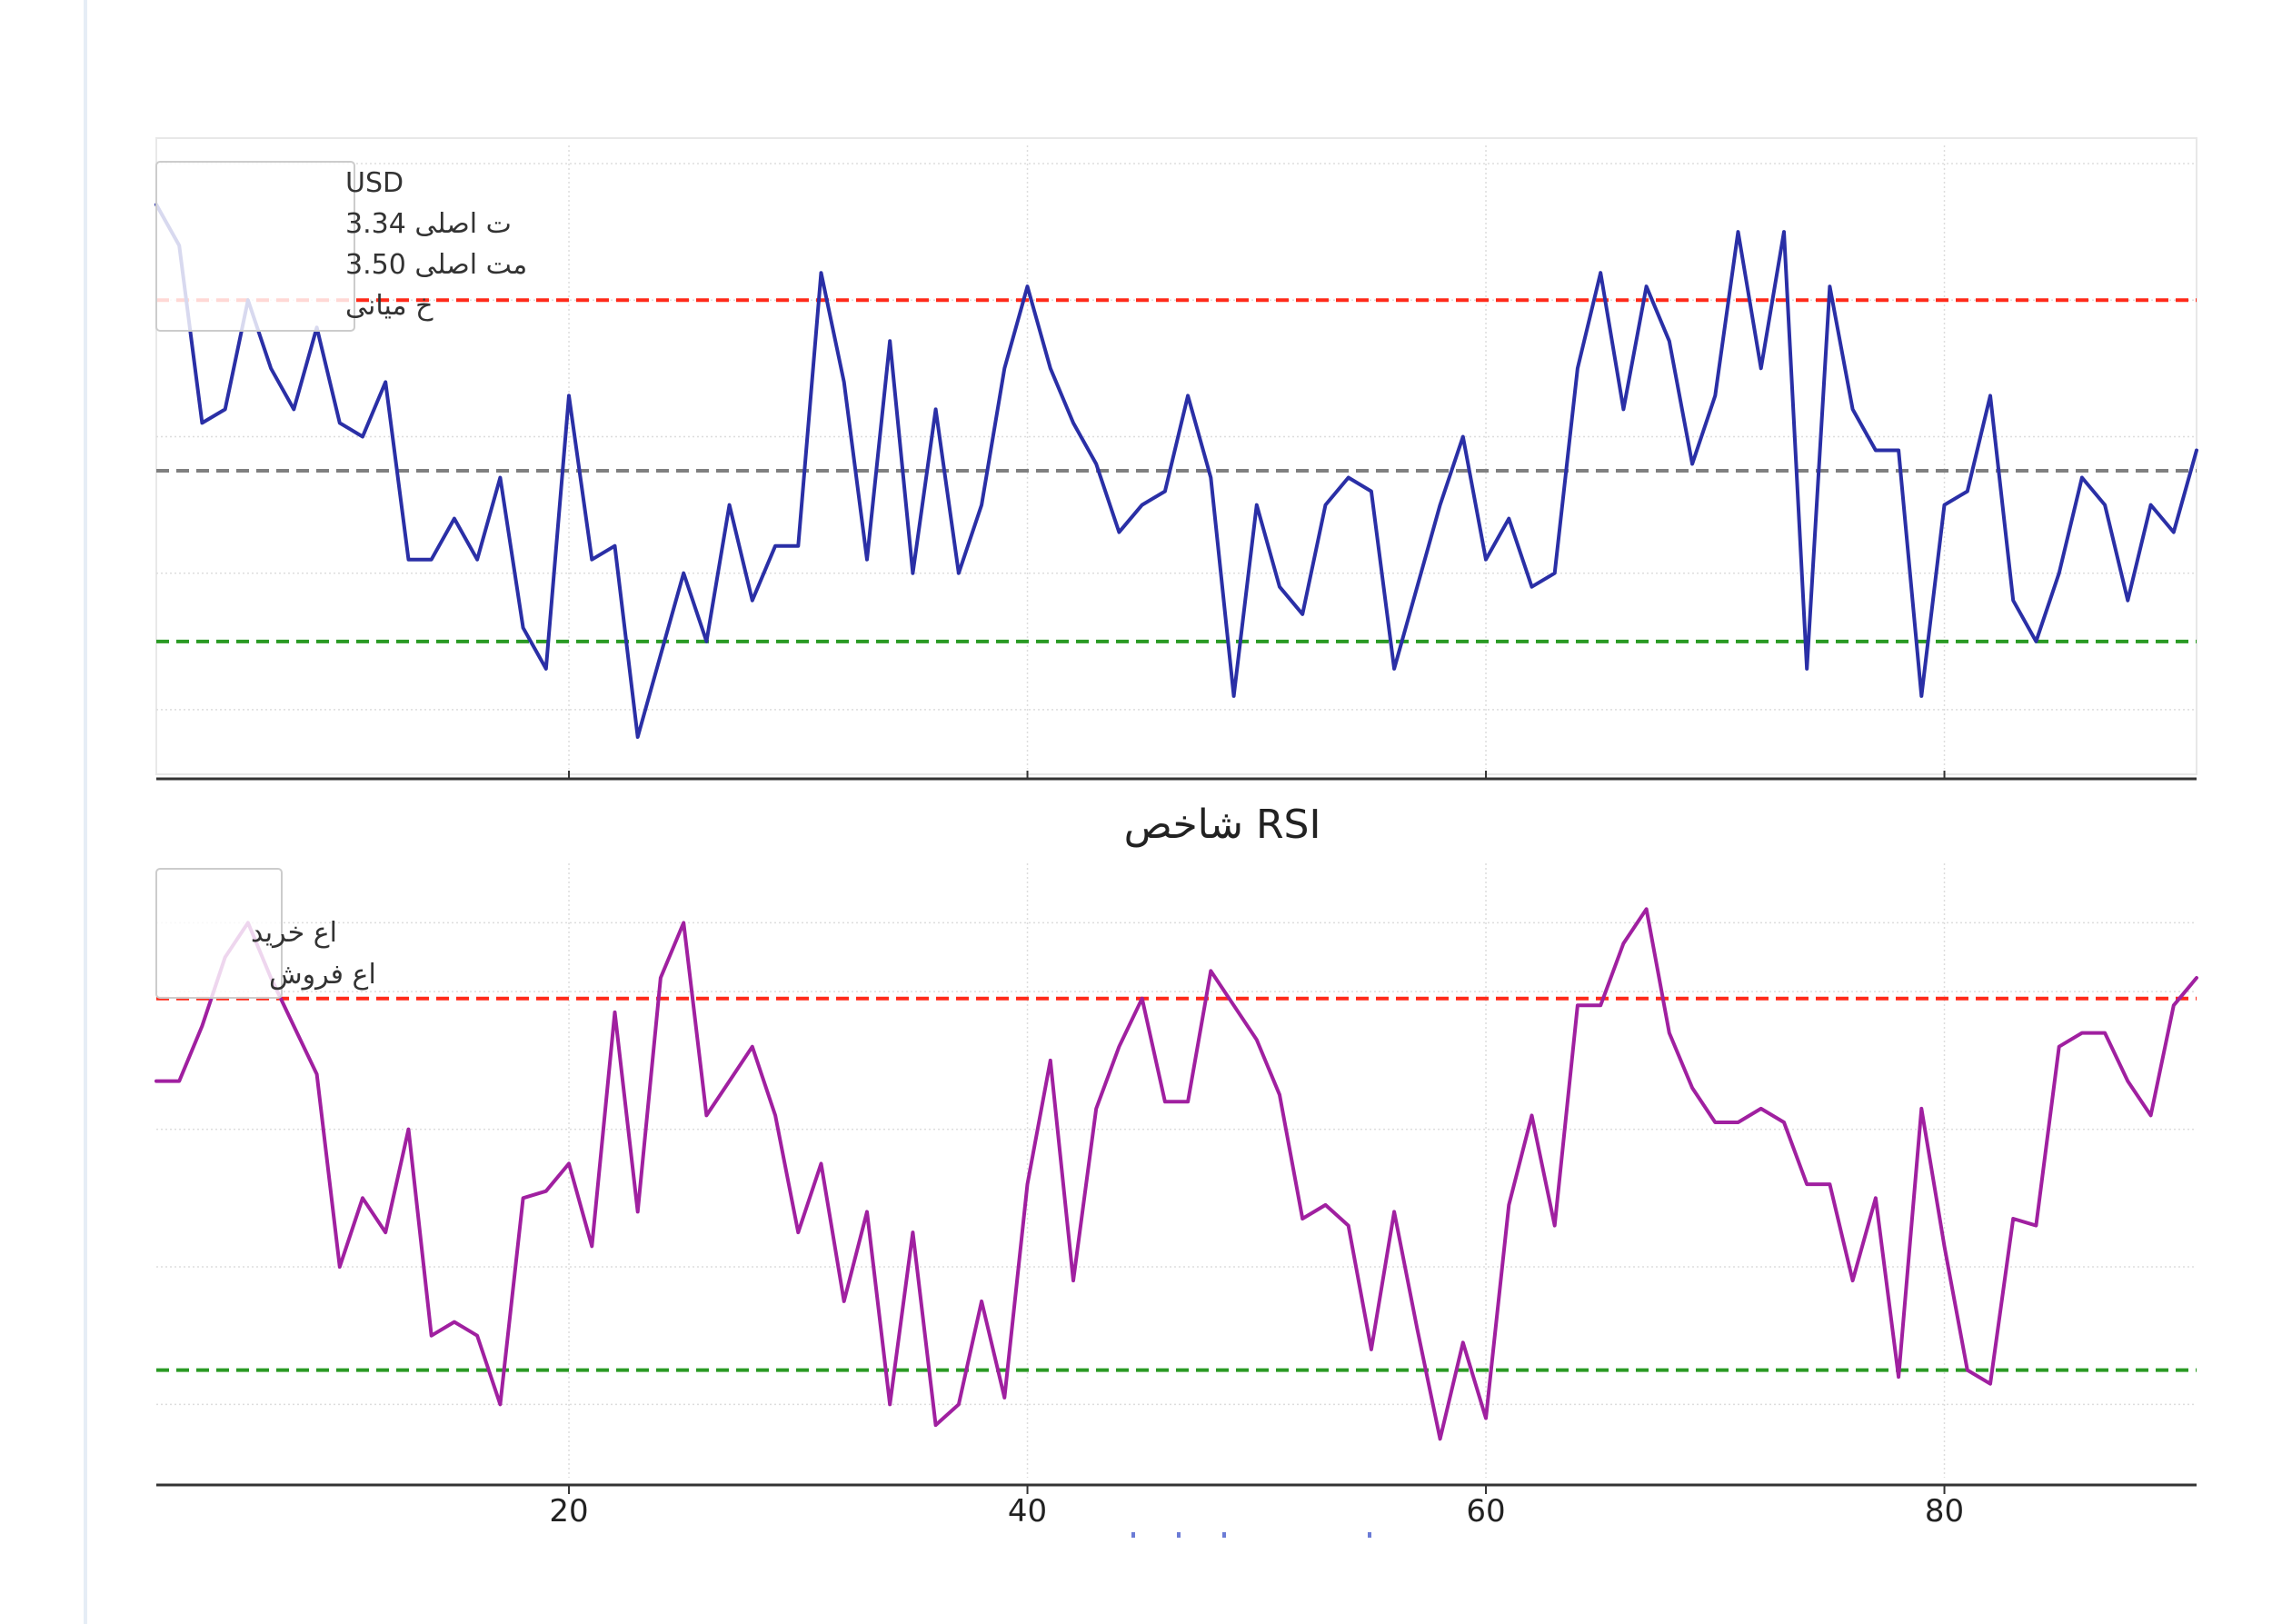 Image resolution: width=2272 pixels, height=1624 pixels. Describe the element at coordinates (1027, 1511) in the screenshot. I see `x-tick-label: 40` at that location.